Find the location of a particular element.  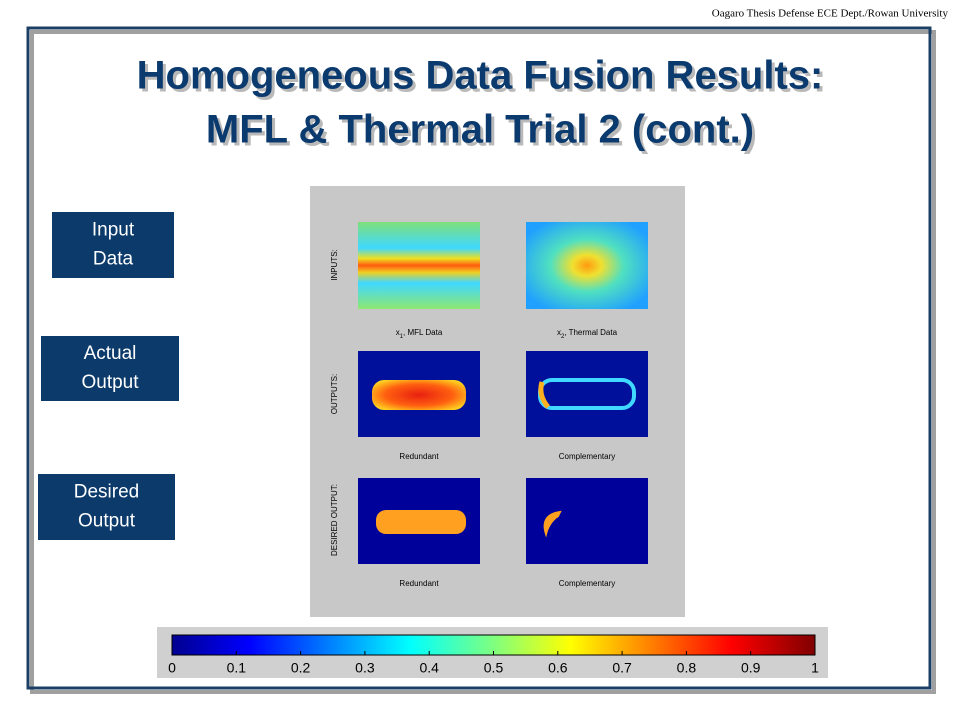

caption: x2, Thermal Data is located at coordinates (587, 333).